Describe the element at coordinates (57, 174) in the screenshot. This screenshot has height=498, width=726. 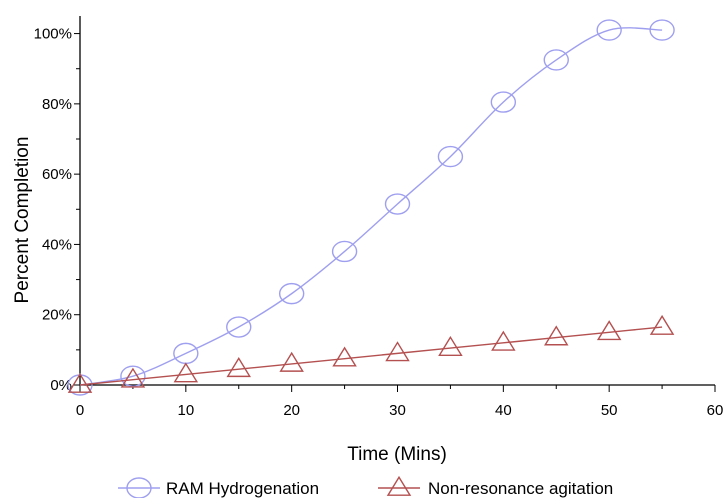
I see `y-tick-label: 60%` at that location.